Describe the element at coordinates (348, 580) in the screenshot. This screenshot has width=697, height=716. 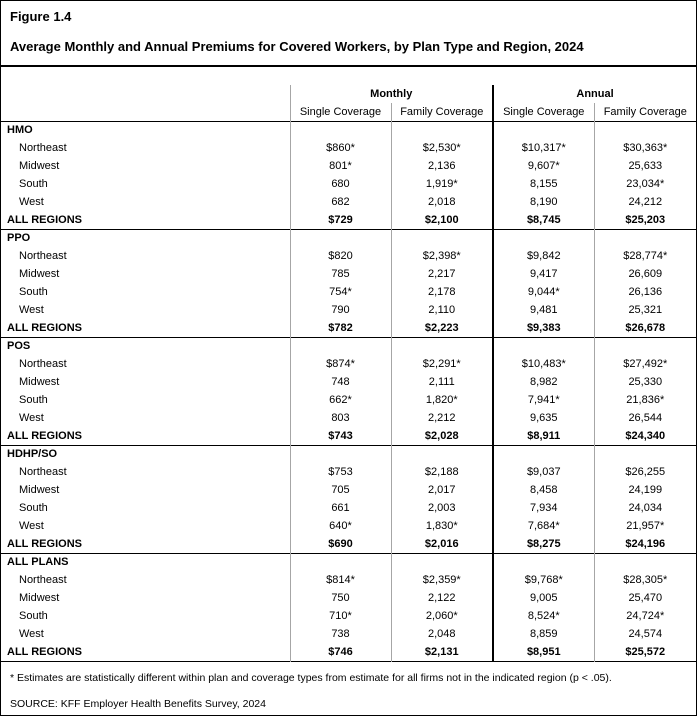
I see `region-row: Northeast $814* $2,359* $9,768* $28,305*` at that location.